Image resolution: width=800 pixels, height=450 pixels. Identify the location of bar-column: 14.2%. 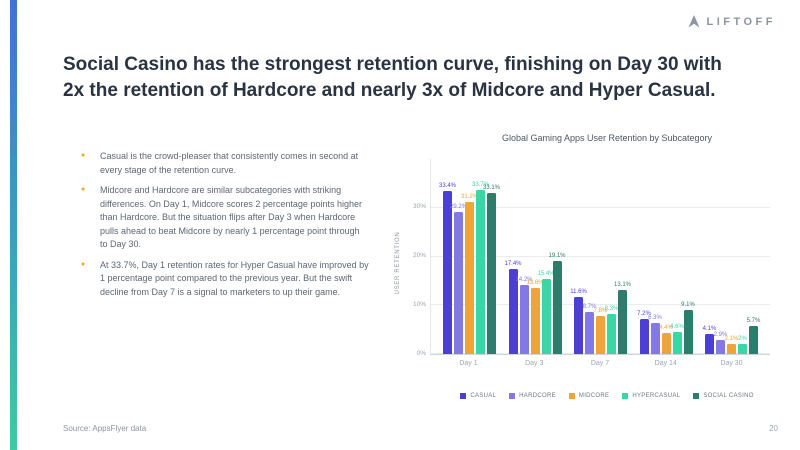
(524, 256).